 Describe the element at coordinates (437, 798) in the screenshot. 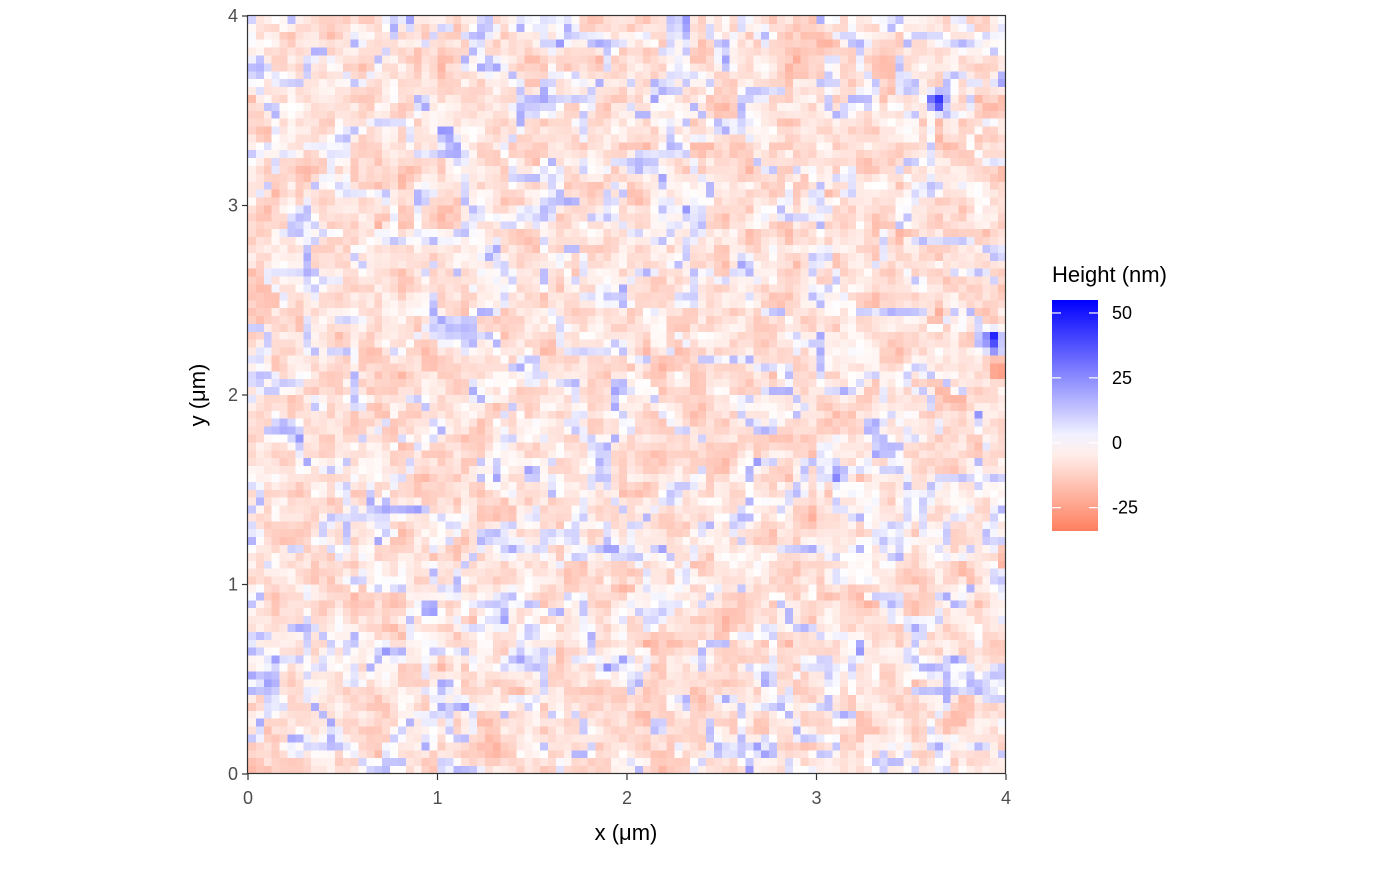

I see `x-tick-label: 1` at that location.